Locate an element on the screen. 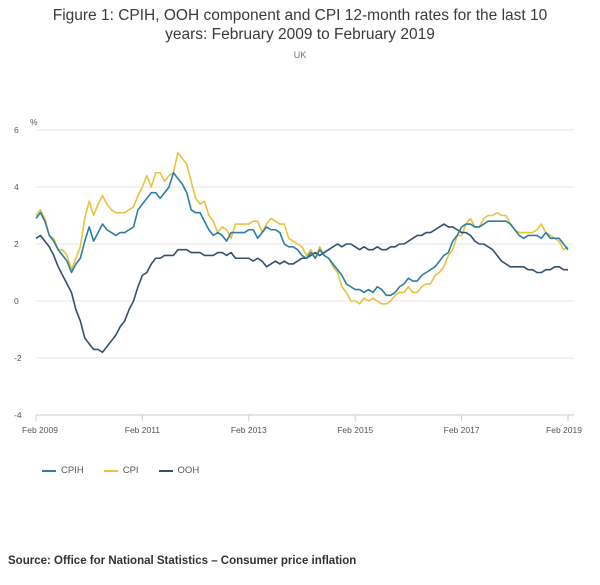 This screenshot has width=600, height=585. legend-item-cpih: CPIH is located at coordinates (63, 470).